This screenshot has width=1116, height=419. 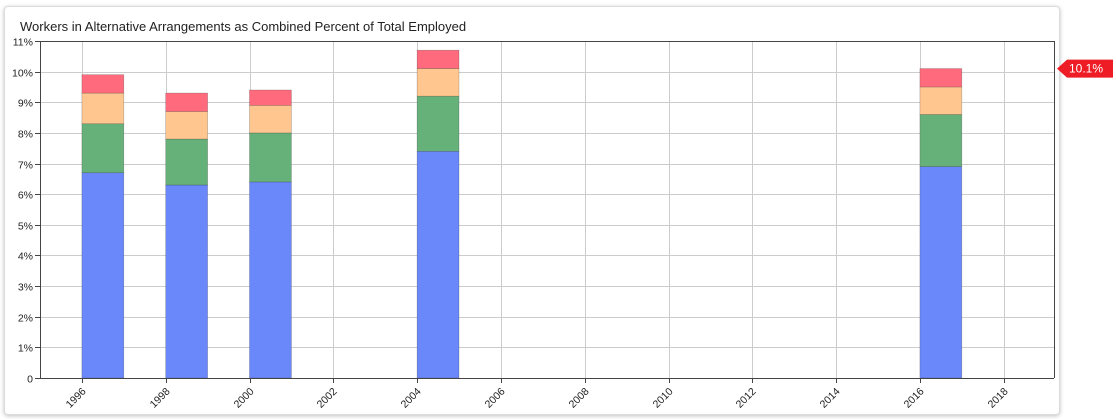 I want to click on x-tick-label: 2018, so click(x=998, y=398).